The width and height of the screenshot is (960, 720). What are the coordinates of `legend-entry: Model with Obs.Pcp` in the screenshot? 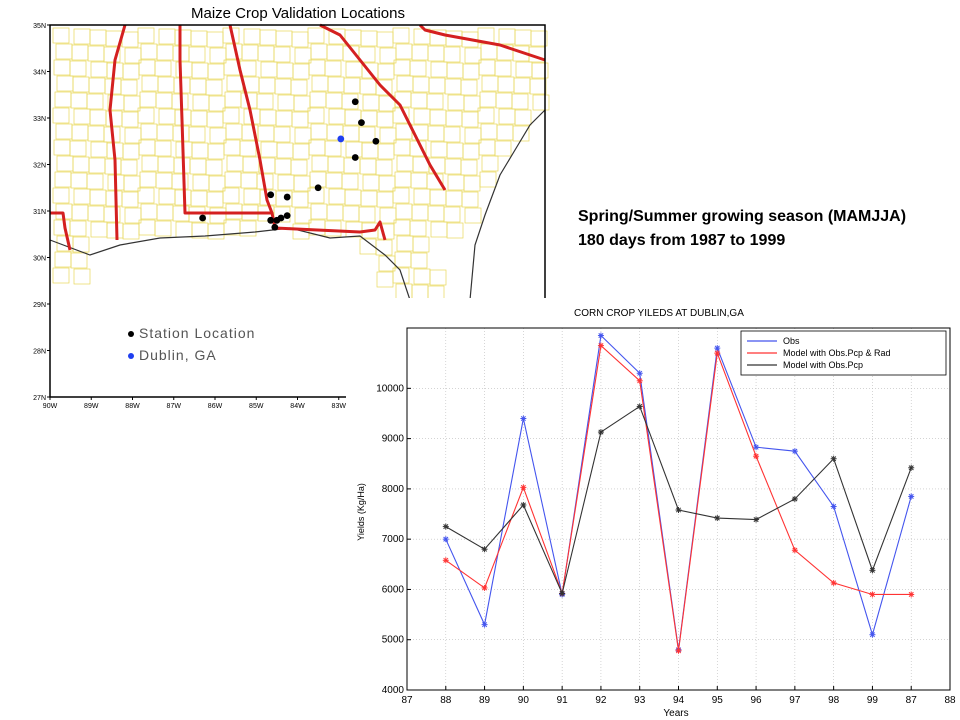 It's located at (823, 365).